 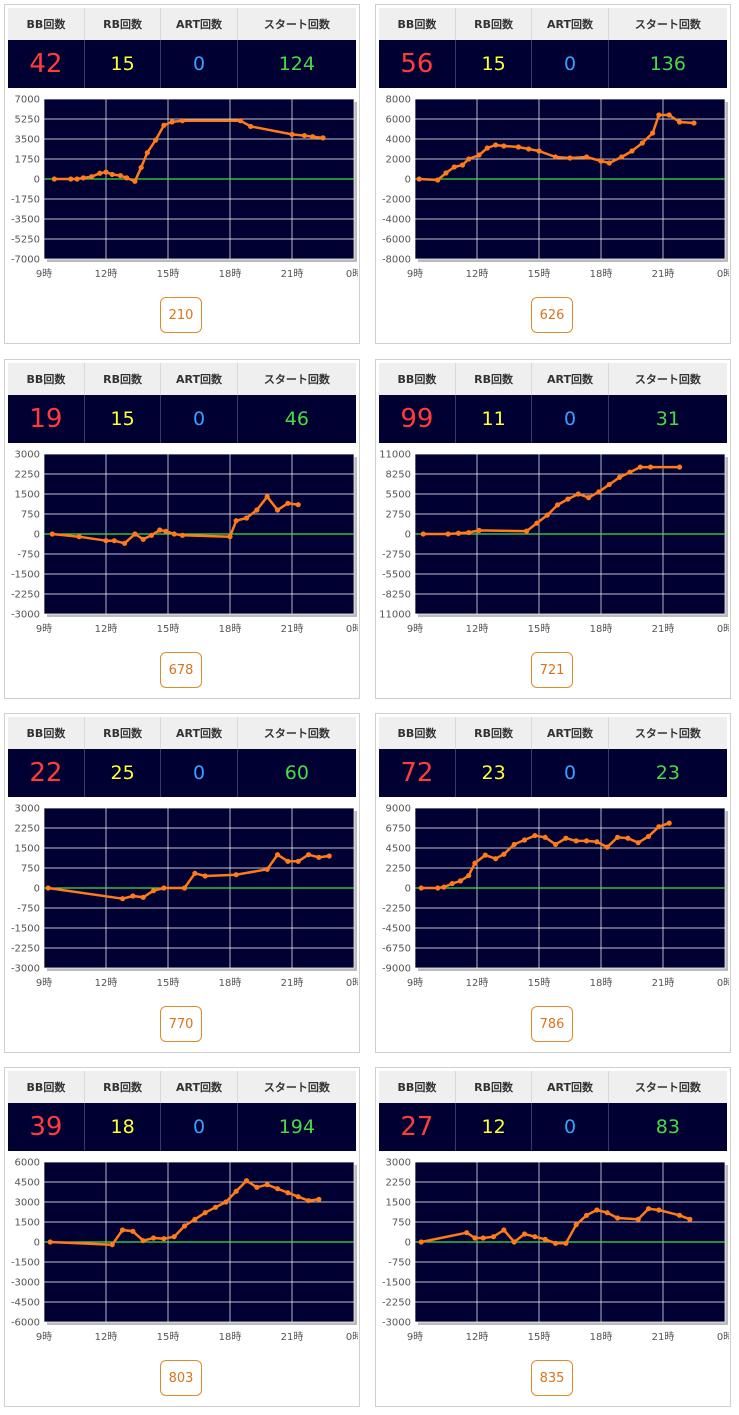 What do you see at coordinates (398, 829) in the screenshot?
I see `y-tick-label: 6750` at bounding box center [398, 829].